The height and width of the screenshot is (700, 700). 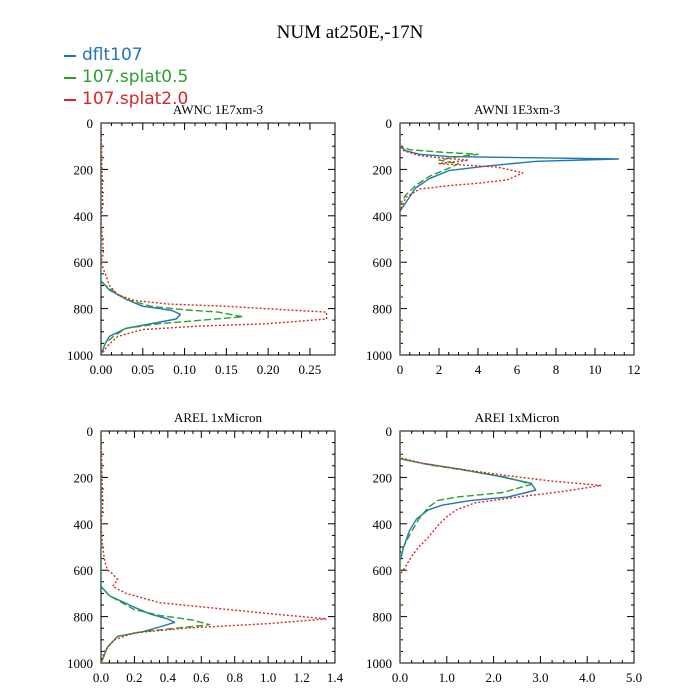 What do you see at coordinates (226, 369) in the screenshot?
I see `x-tick-label: 0.15` at bounding box center [226, 369].